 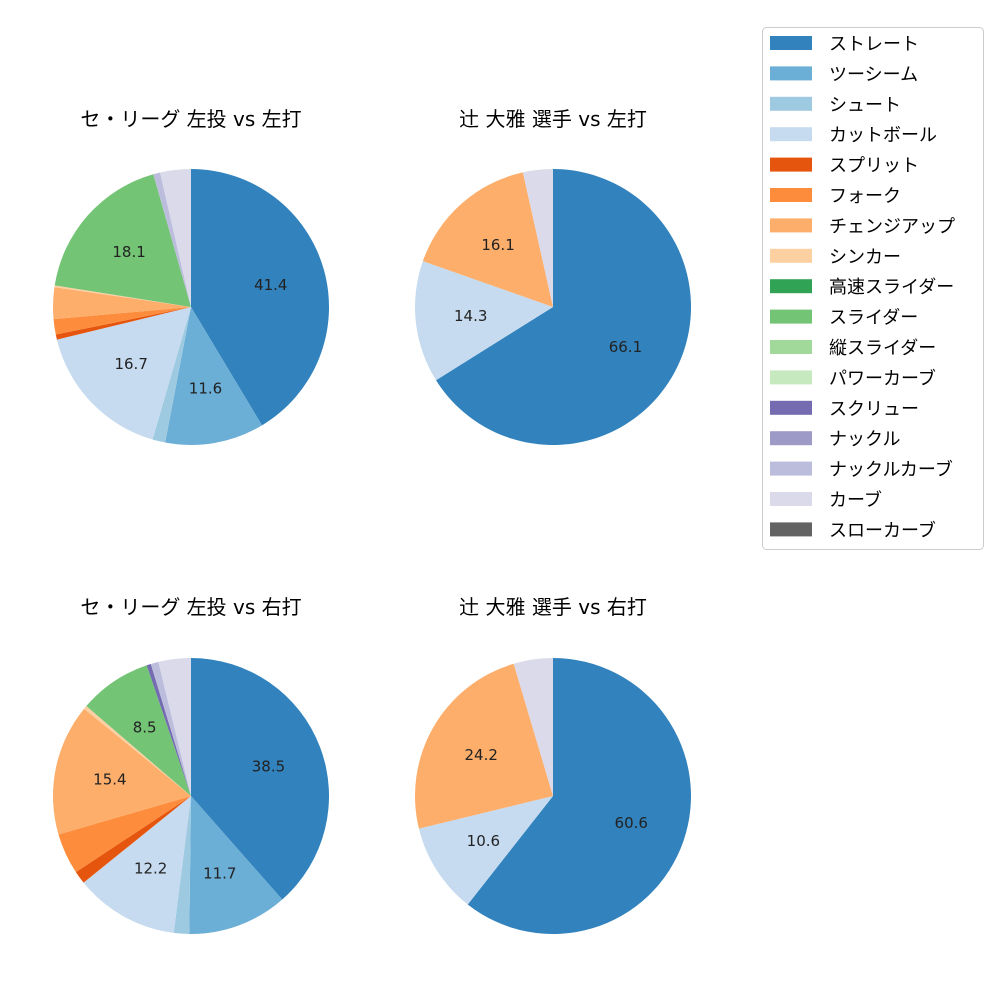 I want to click on legend-label: スクリュー, so click(x=874, y=409).